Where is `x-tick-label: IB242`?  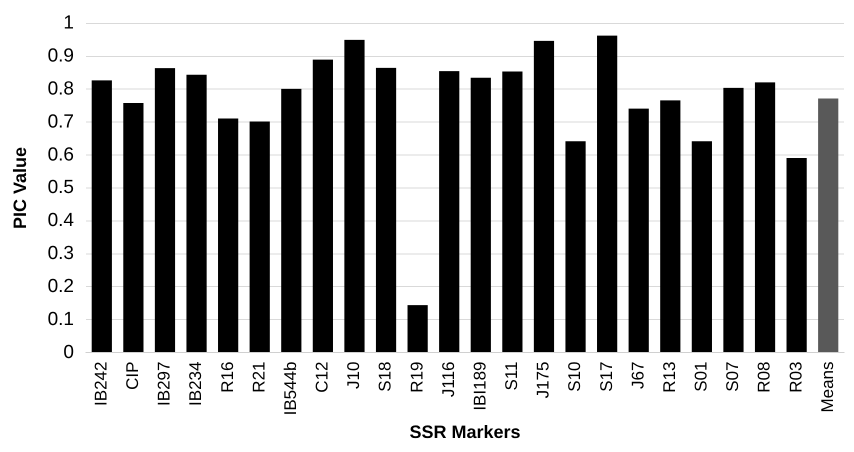
x-tick-label: IB242 is located at coordinates (100, 384).